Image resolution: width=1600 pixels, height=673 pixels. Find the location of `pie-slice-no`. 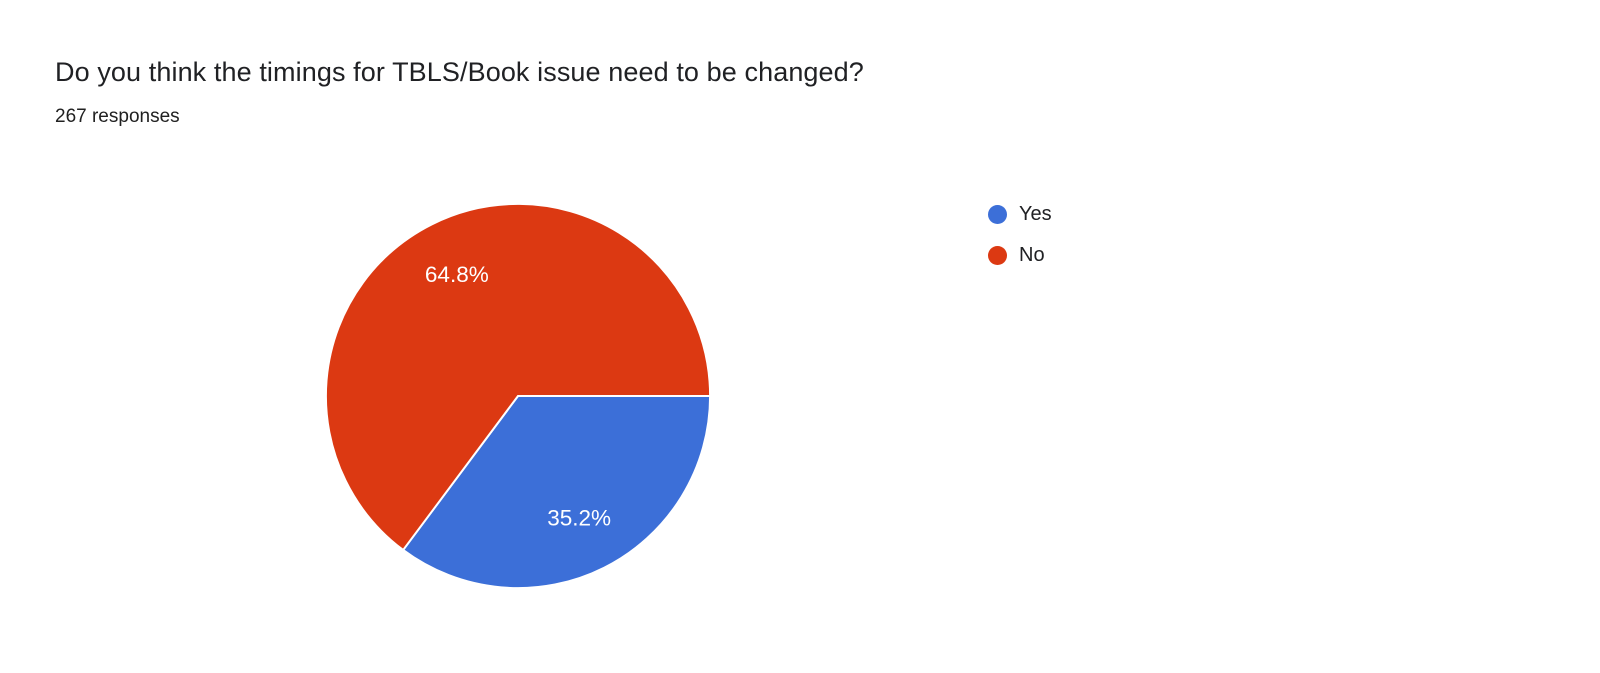

pie-slice-no is located at coordinates (518, 377).